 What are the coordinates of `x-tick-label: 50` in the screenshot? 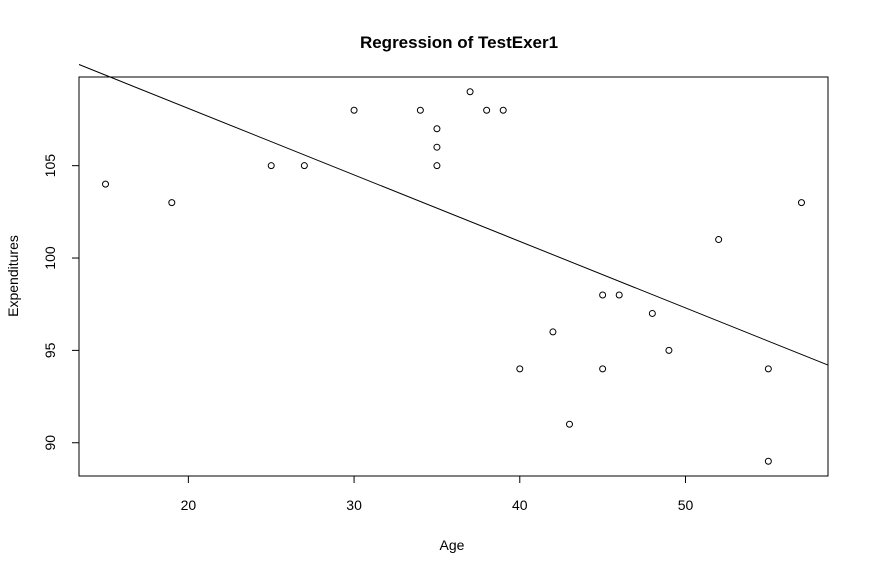 It's located at (686, 505).